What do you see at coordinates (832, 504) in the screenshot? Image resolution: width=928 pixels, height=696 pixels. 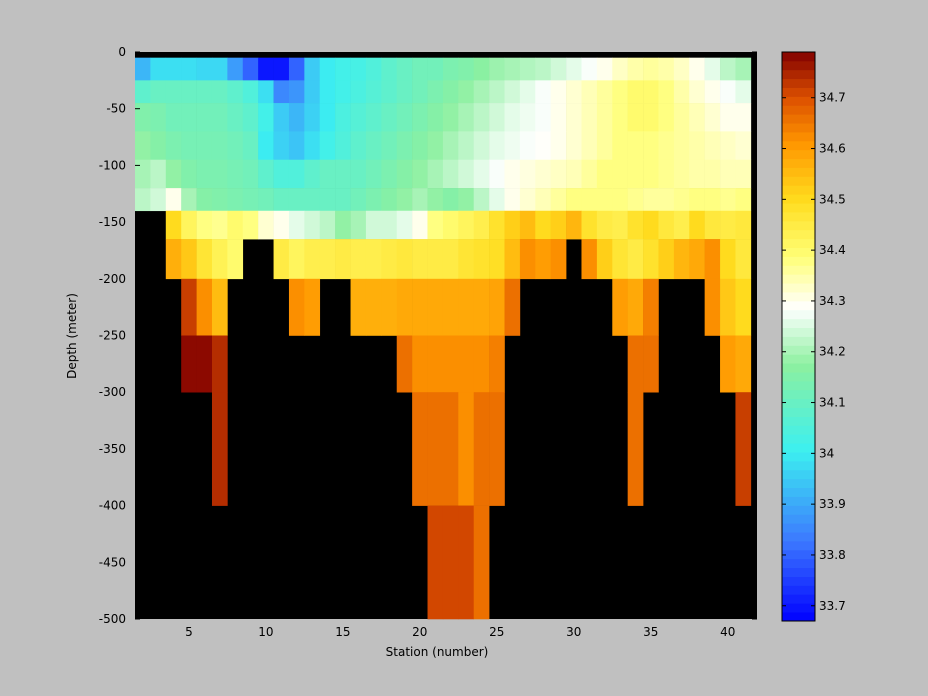 I see `colorbar-tick-label: 33.9` at bounding box center [832, 504].